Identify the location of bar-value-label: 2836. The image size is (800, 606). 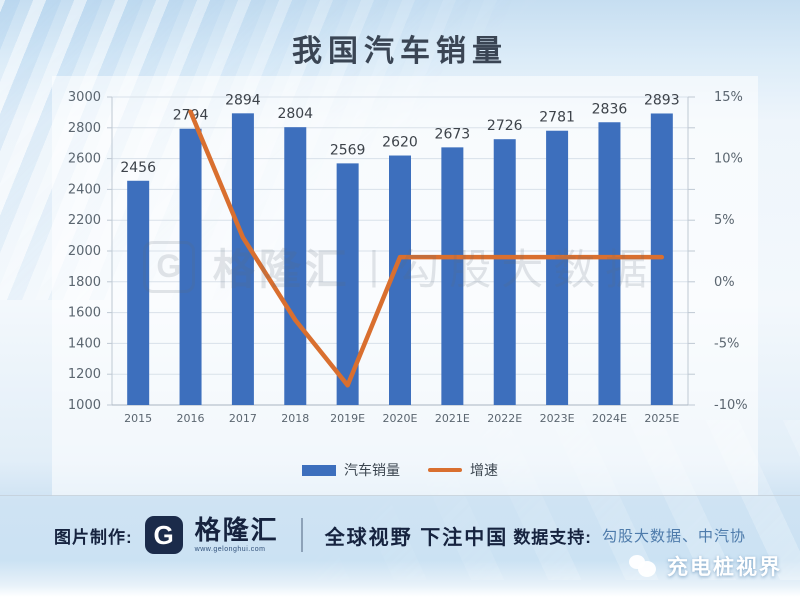
(610, 109).